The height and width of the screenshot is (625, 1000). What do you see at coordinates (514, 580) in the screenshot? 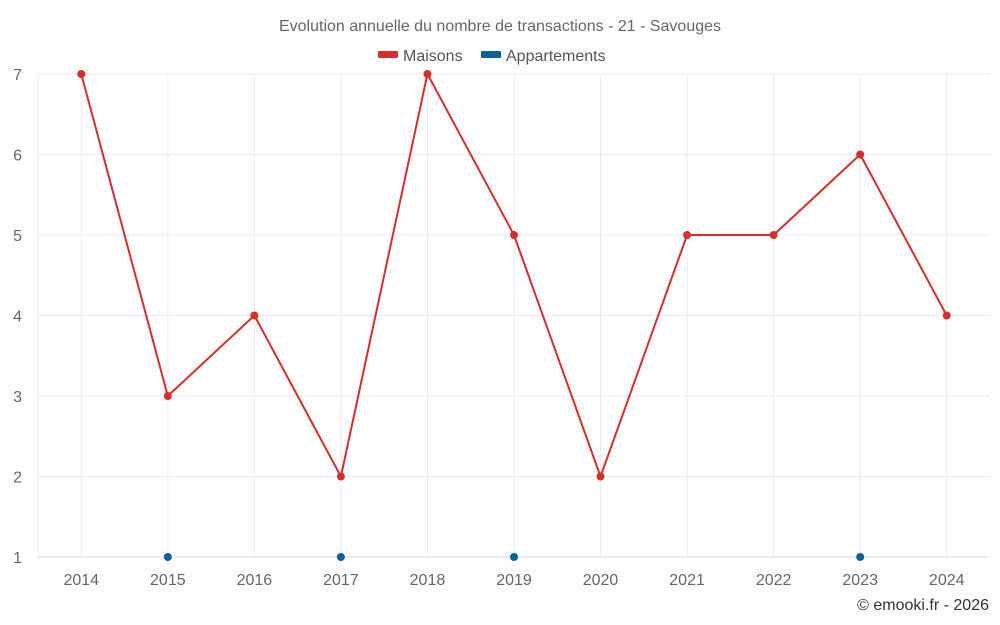
I see `x-tick-label: 2019` at bounding box center [514, 580].